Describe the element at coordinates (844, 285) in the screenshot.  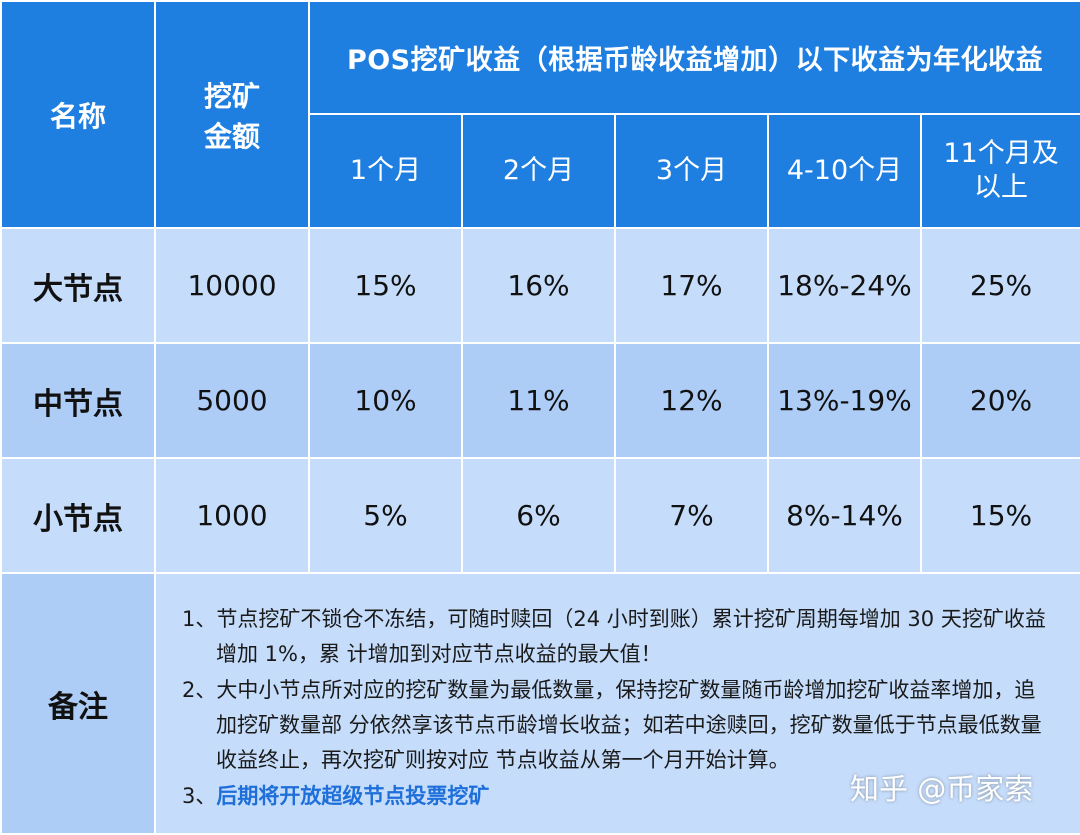
I see `rate-cell: 18%-24%` at that location.